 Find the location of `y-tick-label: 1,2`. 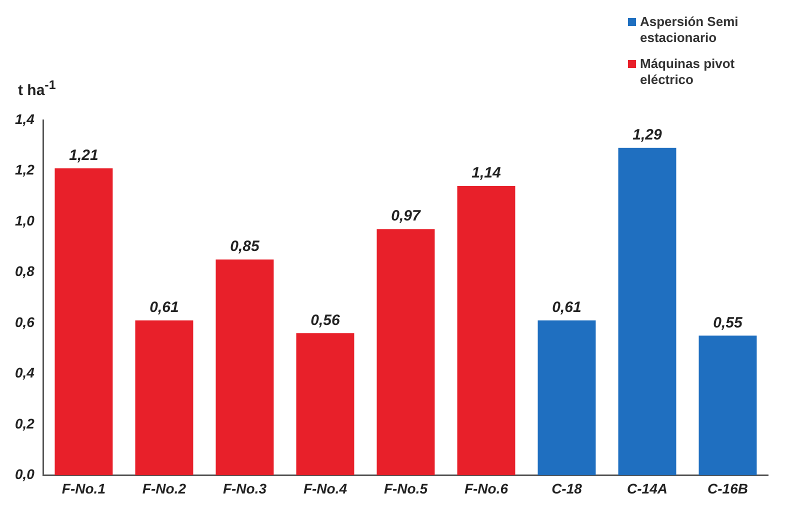

y-tick-label: 1,2 is located at coordinates (24, 170).